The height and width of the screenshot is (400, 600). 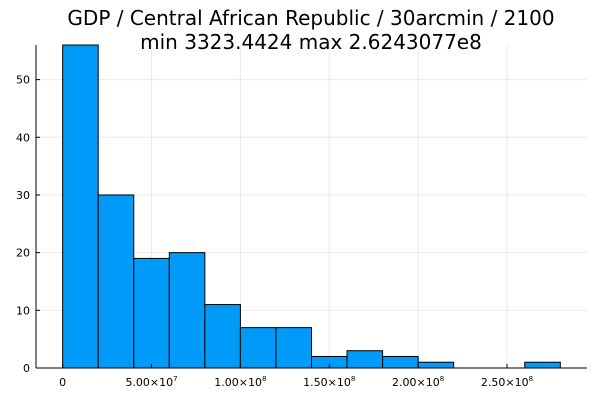 What do you see at coordinates (151, 382) in the screenshot?
I see `x-tick-label: 5.00×107` at bounding box center [151, 382].